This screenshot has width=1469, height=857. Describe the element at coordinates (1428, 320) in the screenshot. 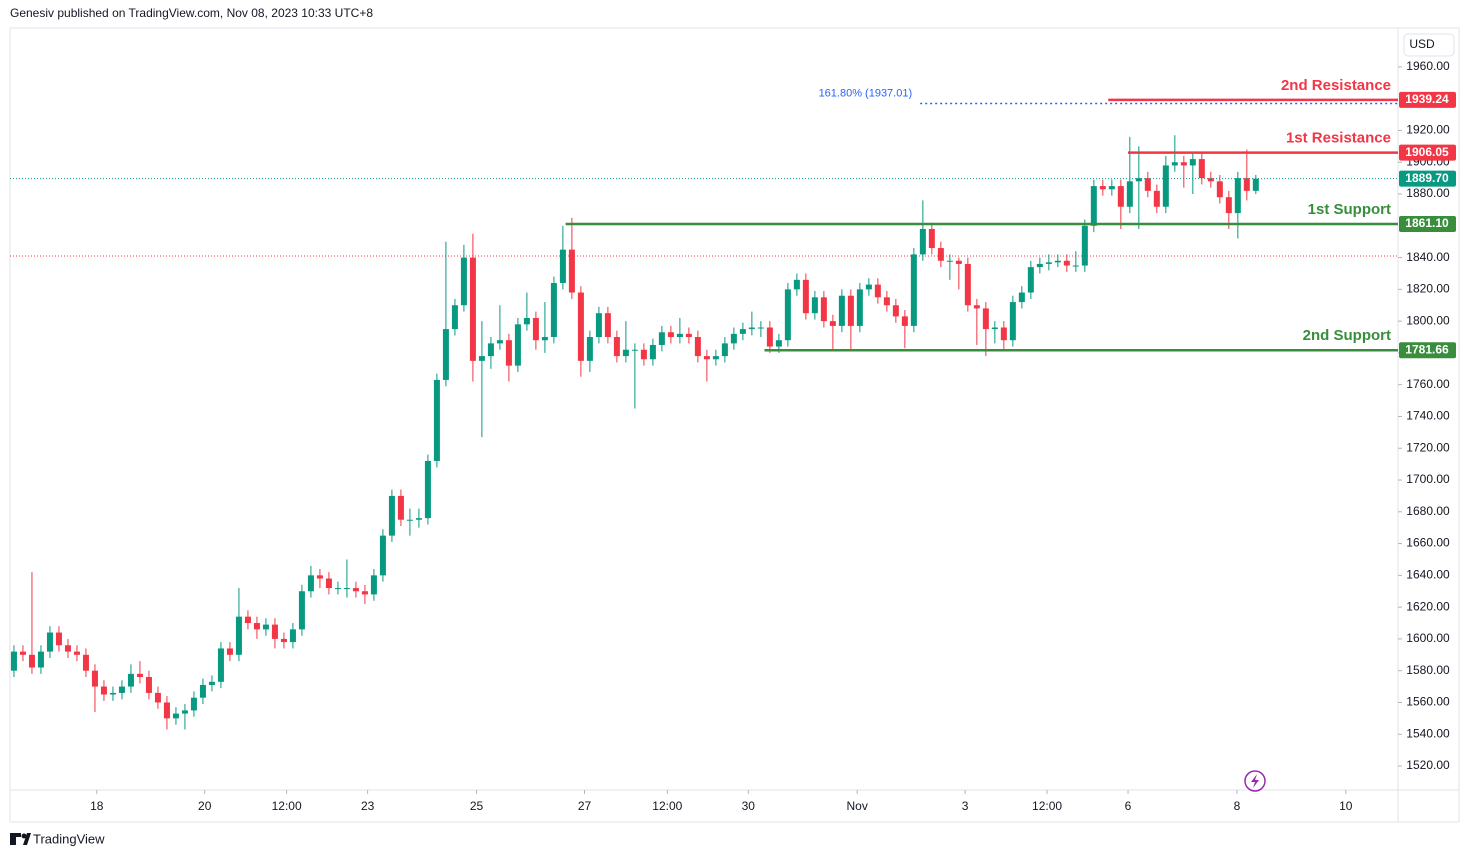

I see `y-tick-label: 1800.00` at that location.